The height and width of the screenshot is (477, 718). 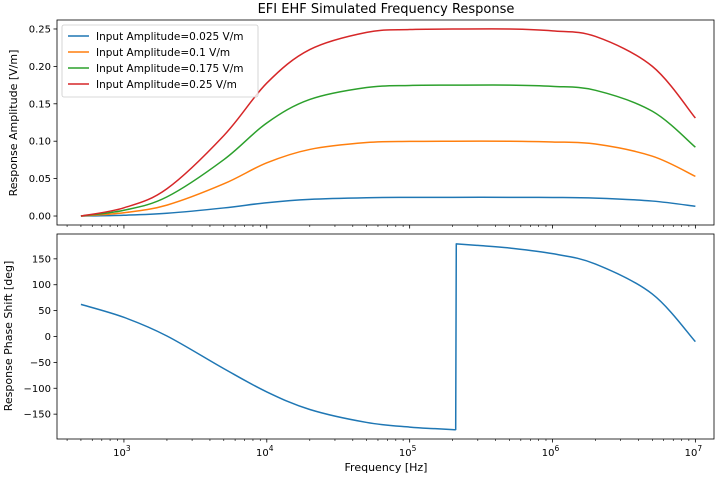 I want to click on x-tick-label: 10⁶, so click(x=551, y=451).